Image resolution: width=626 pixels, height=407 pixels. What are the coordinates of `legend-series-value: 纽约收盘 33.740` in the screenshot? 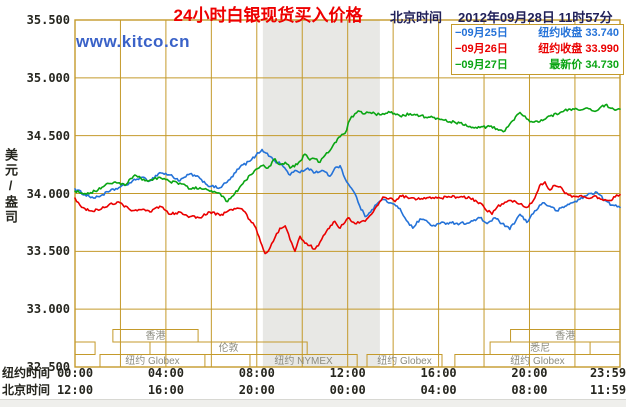 It's located at (578, 33).